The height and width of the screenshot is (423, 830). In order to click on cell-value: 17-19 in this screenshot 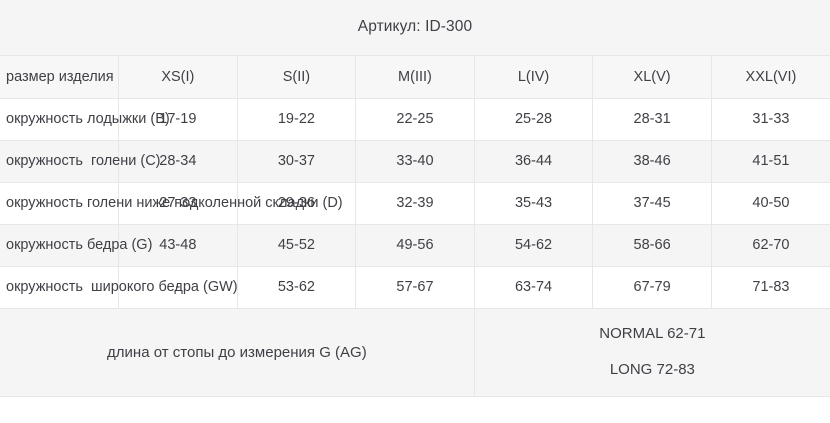, I will do `click(178, 119)`.